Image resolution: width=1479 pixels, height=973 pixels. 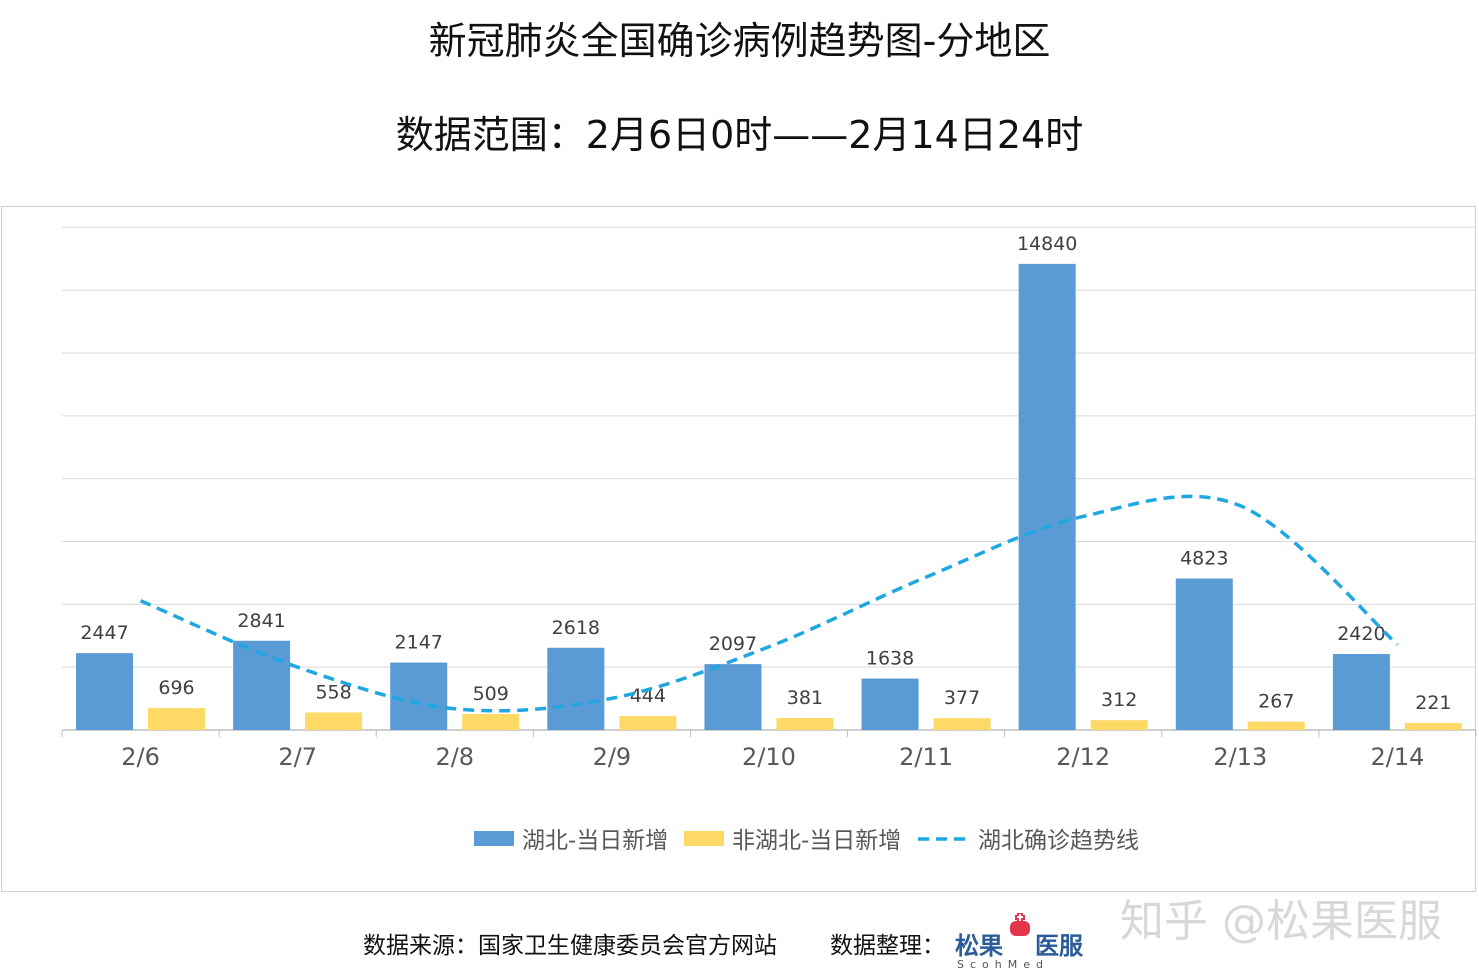 What do you see at coordinates (1204, 559) in the screenshot?
I see `data-label-hubei: 4823` at bounding box center [1204, 559].